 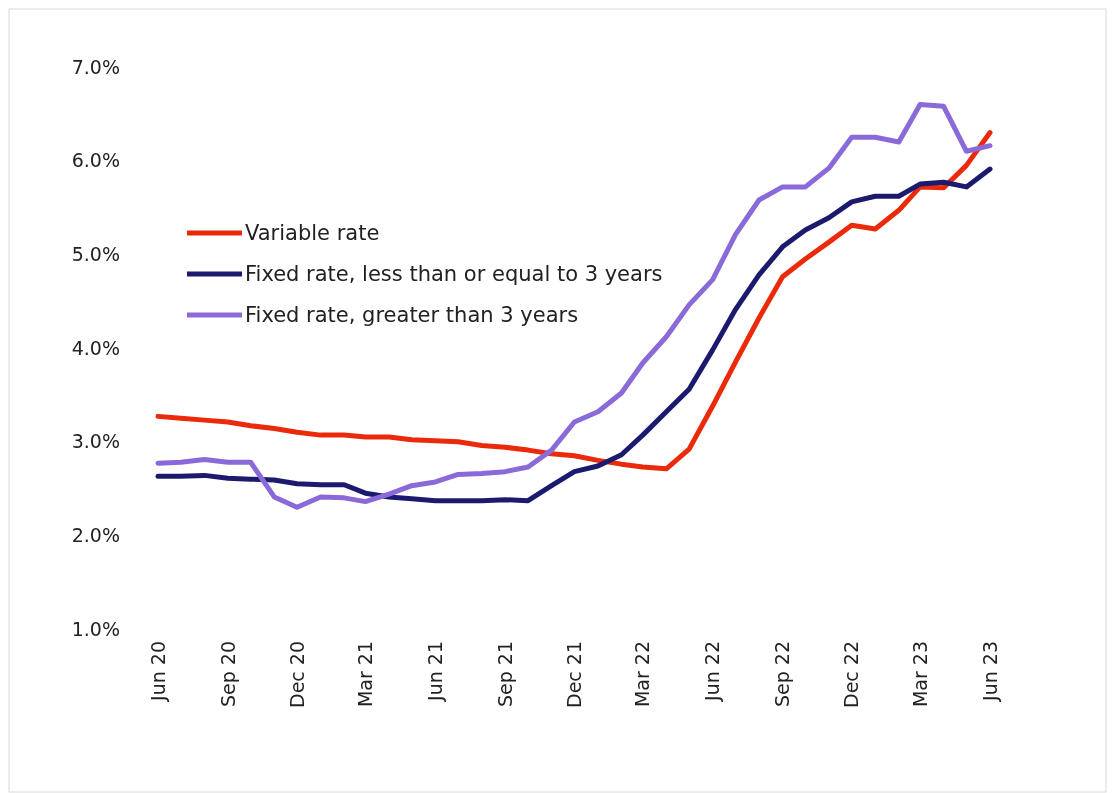 What do you see at coordinates (95, 347) in the screenshot?
I see `y-tick-label: 4.0%` at bounding box center [95, 347].